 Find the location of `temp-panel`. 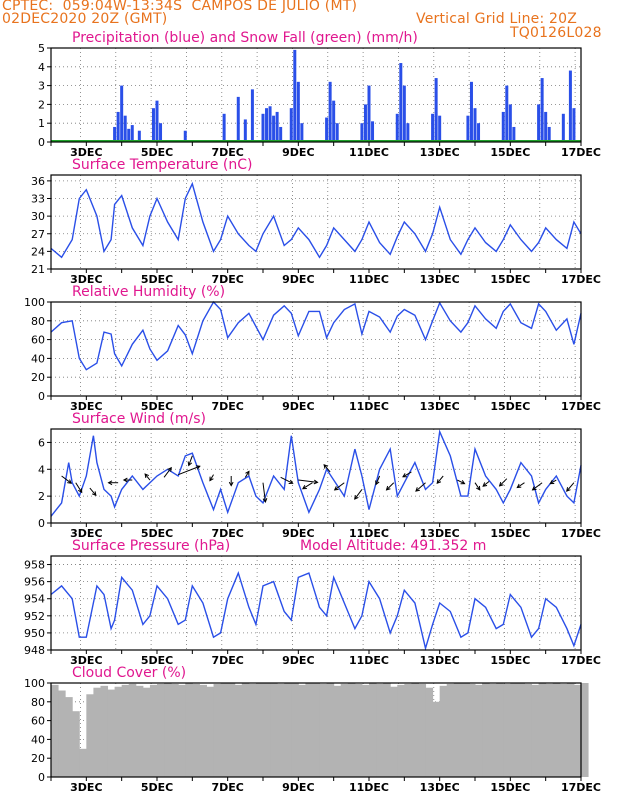

temp-panel is located at coordinates (314, 223).